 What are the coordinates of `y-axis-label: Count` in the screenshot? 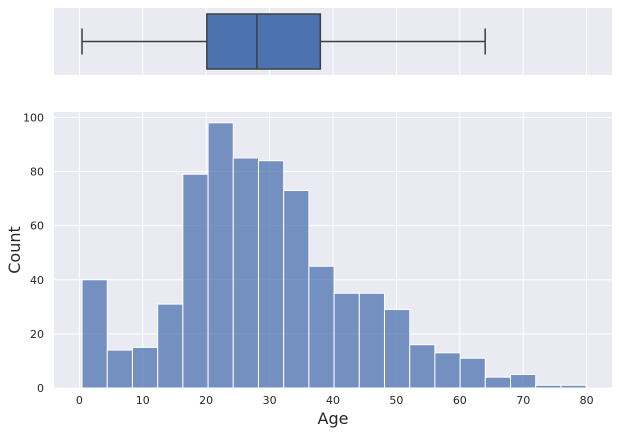 It's located at (14, 250).